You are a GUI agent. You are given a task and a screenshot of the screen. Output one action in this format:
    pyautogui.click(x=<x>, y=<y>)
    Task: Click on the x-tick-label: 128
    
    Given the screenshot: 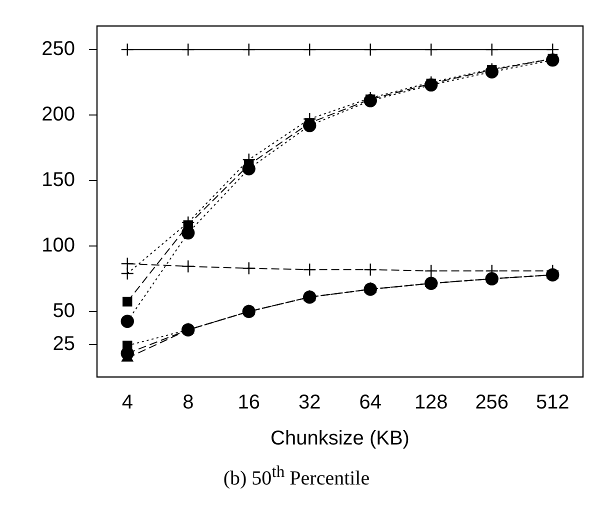 What is the action you would take?
    pyautogui.click(x=431, y=403)
    